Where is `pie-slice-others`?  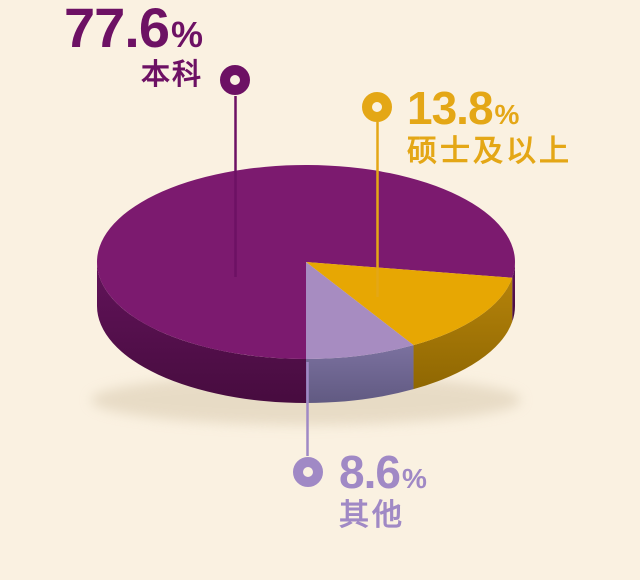
pie-slice-others is located at coordinates (360, 310).